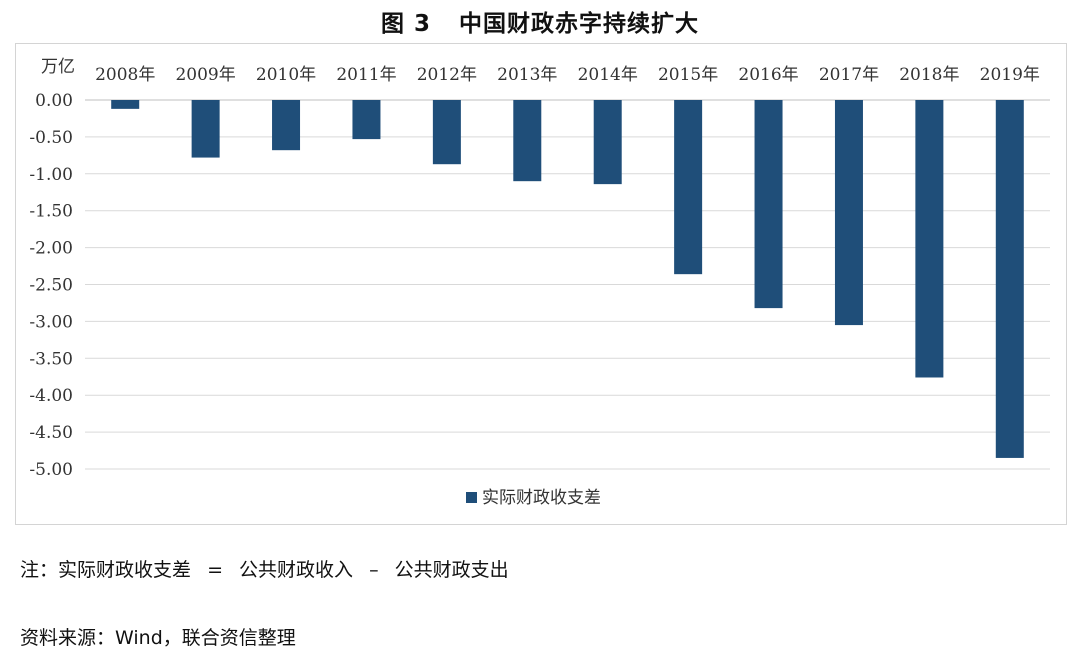 This screenshot has height=657, width=1080. I want to click on x-tick-label: 2008年, so click(125, 75).